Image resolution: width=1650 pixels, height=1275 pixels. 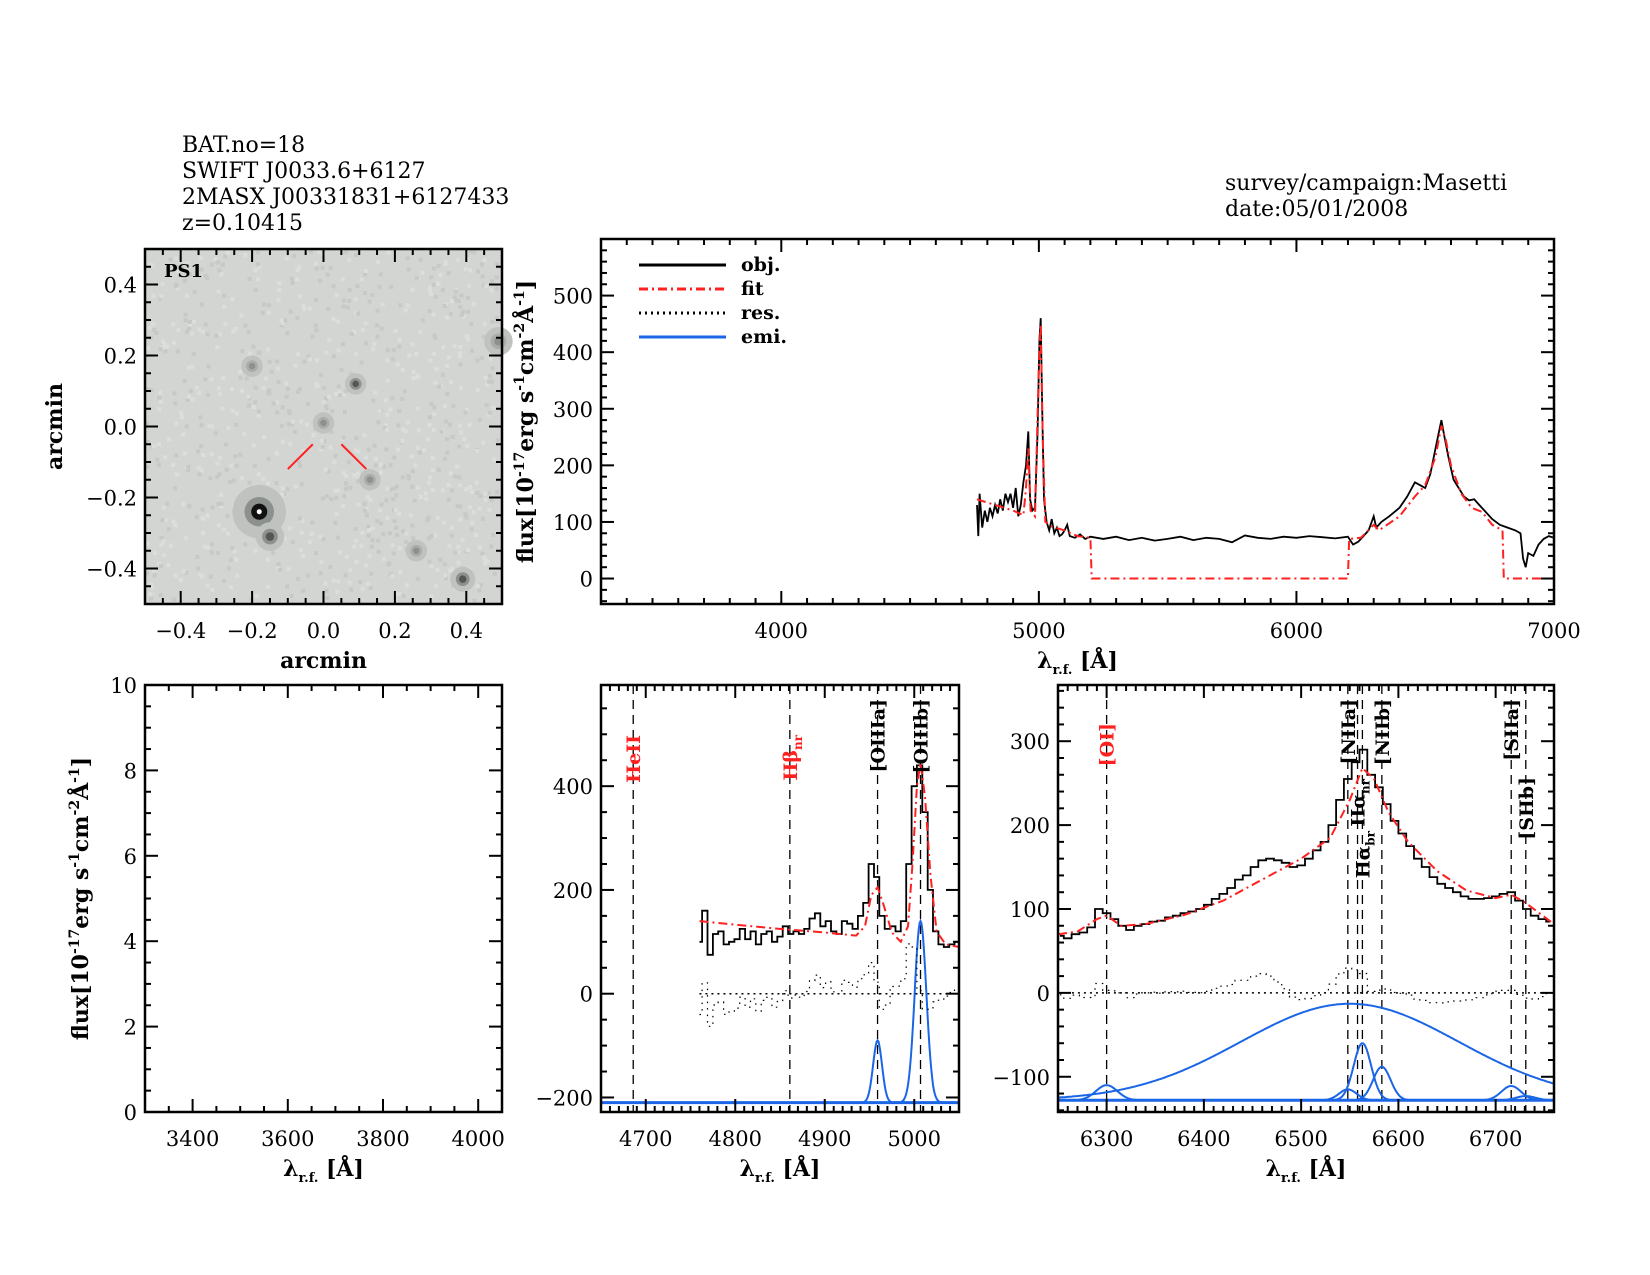 What do you see at coordinates (1349, 731) in the screenshot?
I see `line-label: [NIIa]` at bounding box center [1349, 731].